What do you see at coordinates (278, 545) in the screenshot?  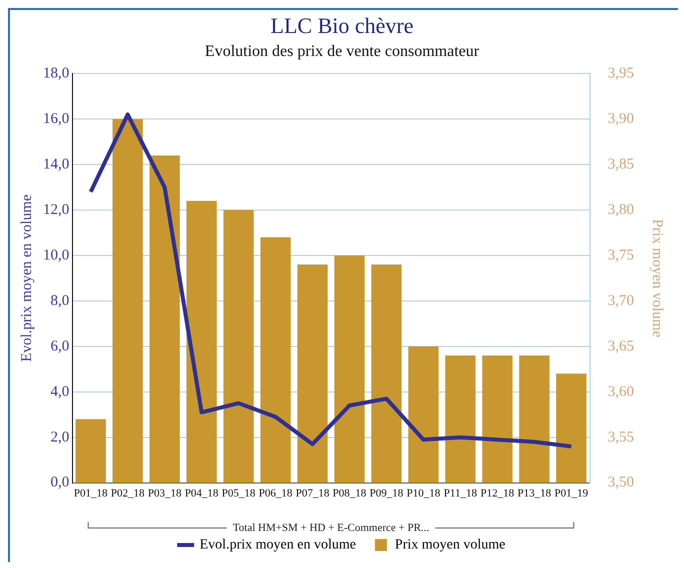 I see `legend-label: Evol.prix moyen en volume` at bounding box center [278, 545].